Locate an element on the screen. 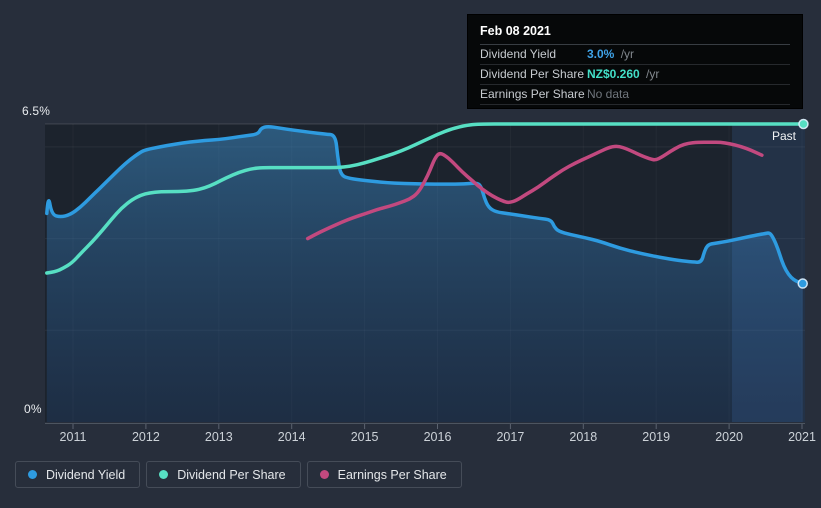  x-tick-label: 2017 is located at coordinates (510, 437).